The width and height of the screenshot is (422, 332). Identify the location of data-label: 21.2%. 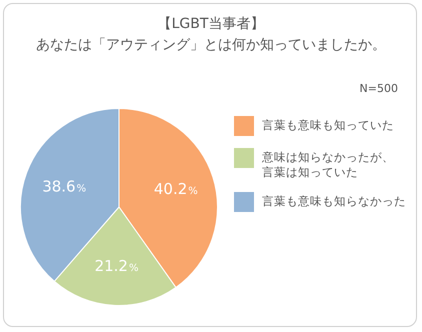
(116, 266).